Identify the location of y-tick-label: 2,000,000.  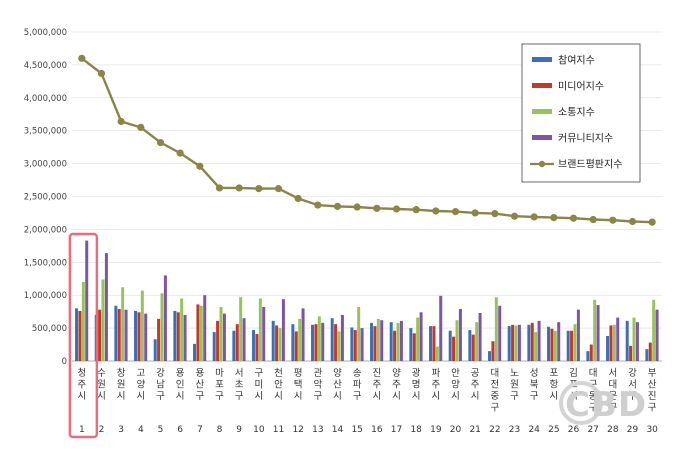
(45, 230).